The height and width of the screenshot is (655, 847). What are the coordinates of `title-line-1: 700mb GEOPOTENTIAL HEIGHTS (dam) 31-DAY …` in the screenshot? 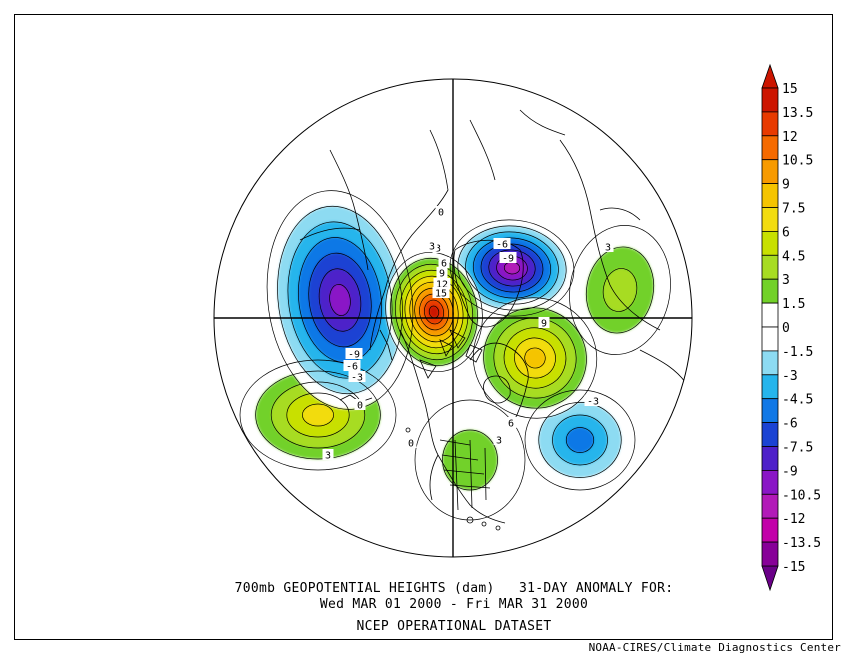 It's located at (454, 588).